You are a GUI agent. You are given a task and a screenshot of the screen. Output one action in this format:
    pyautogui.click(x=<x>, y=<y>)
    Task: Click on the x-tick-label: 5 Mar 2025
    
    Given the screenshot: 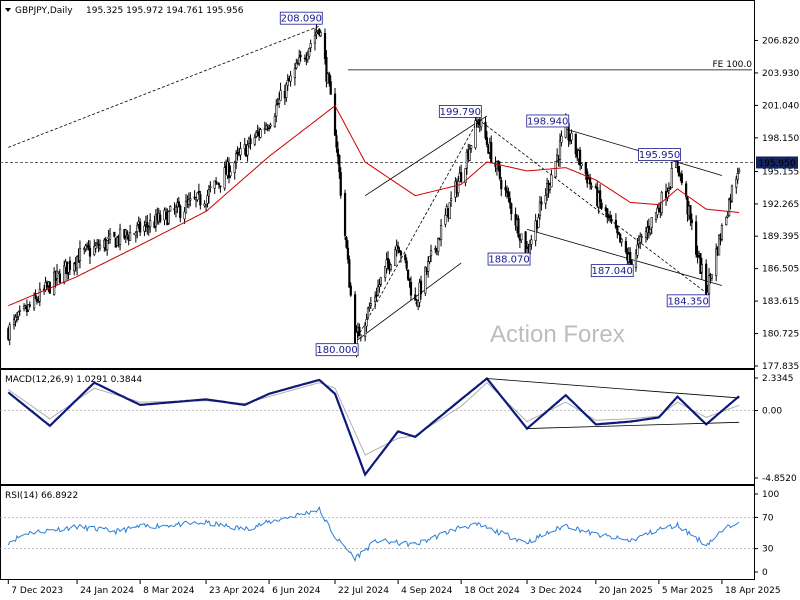 What is the action you would take?
    pyautogui.click(x=687, y=591)
    